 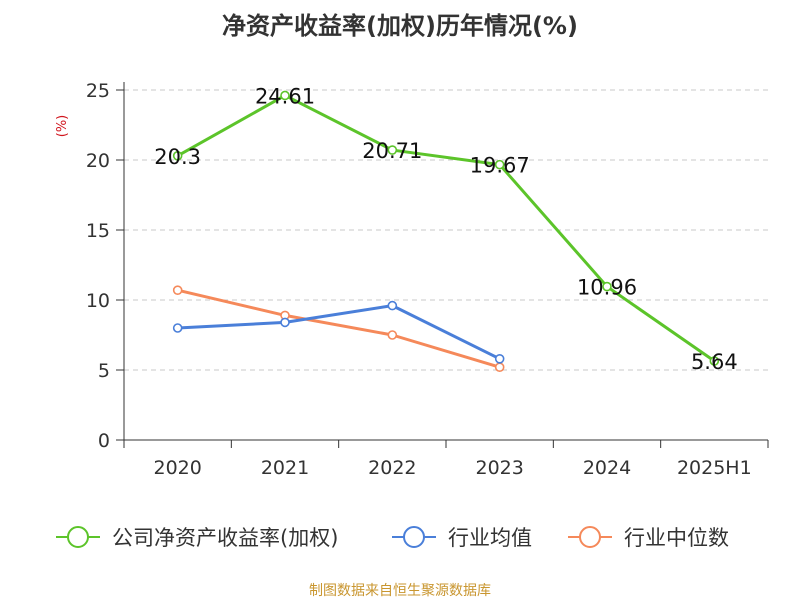 What do you see at coordinates (392, 468) in the screenshot?
I see `x-tick-label: 2022` at bounding box center [392, 468].